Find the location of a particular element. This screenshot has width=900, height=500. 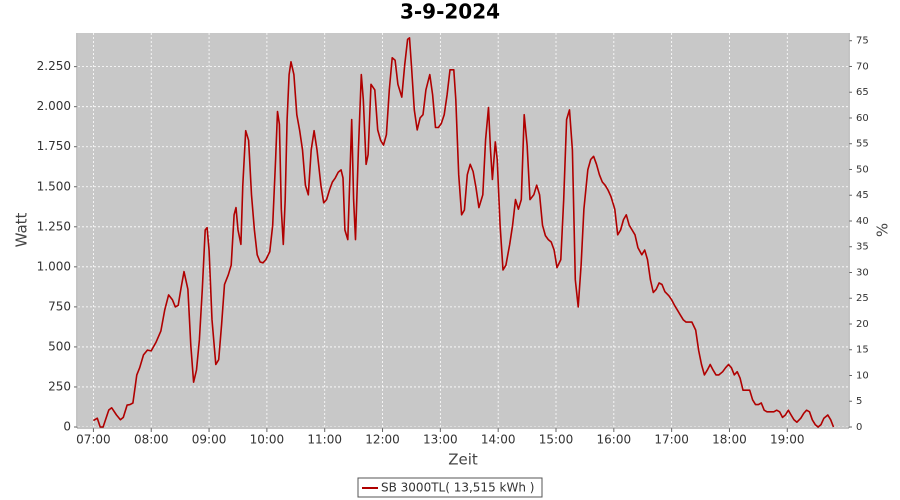

x-tick-label: 18:00 is located at coordinates (729, 440).